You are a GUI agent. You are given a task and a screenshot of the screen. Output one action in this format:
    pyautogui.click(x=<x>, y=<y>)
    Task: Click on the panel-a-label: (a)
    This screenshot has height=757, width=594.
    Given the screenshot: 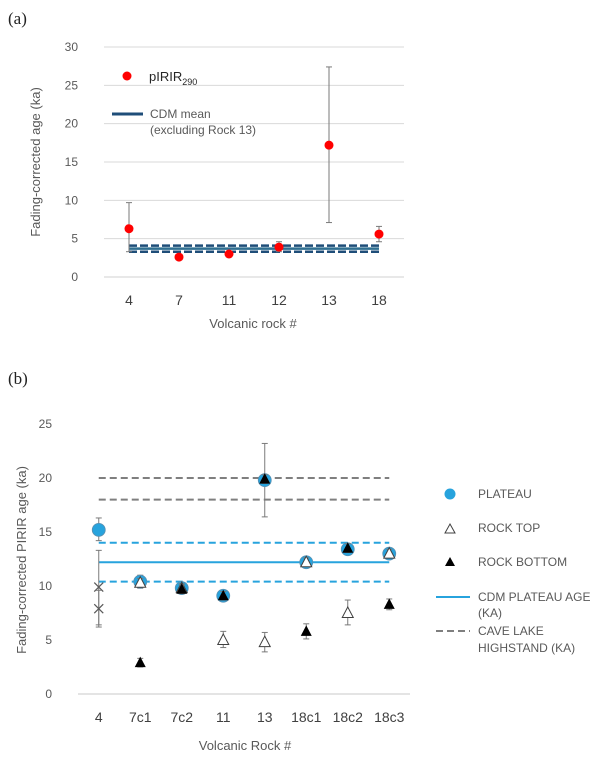 What is the action you would take?
    pyautogui.click(x=17, y=18)
    